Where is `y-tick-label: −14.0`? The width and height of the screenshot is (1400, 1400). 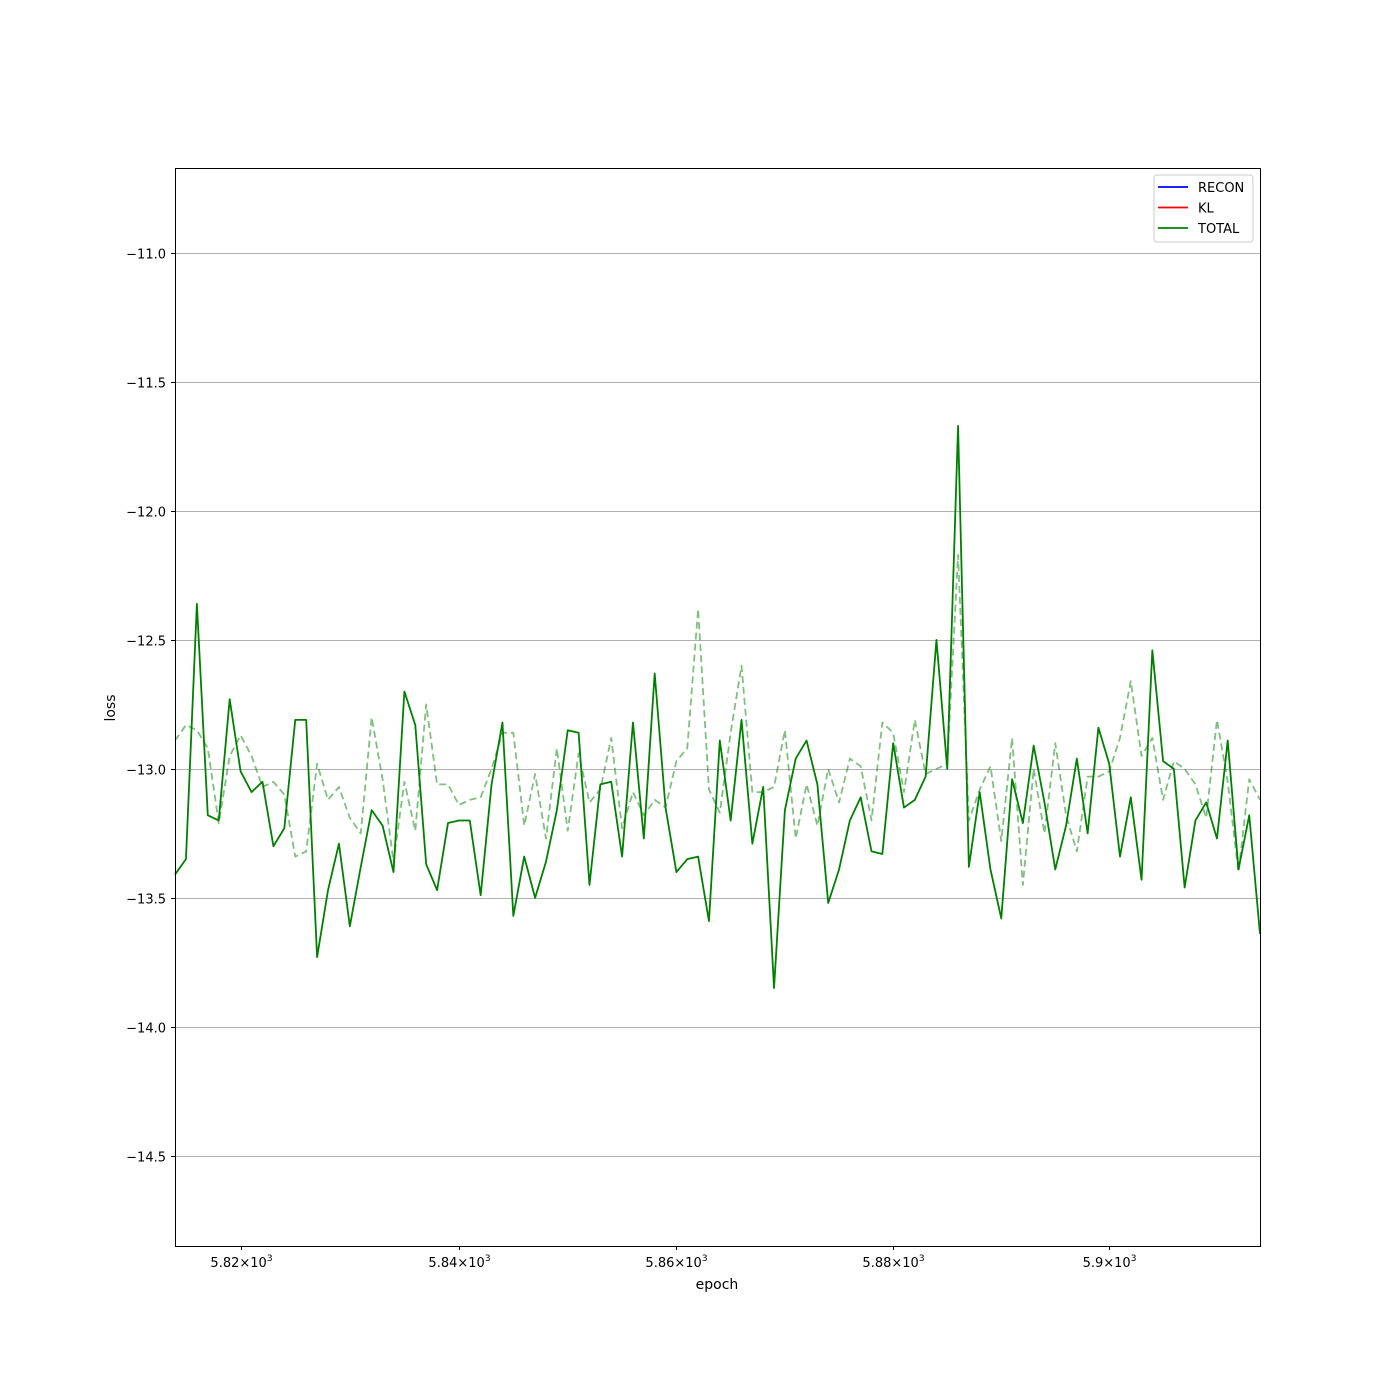
y-tick-label: −14.0 is located at coordinates (146, 1029).